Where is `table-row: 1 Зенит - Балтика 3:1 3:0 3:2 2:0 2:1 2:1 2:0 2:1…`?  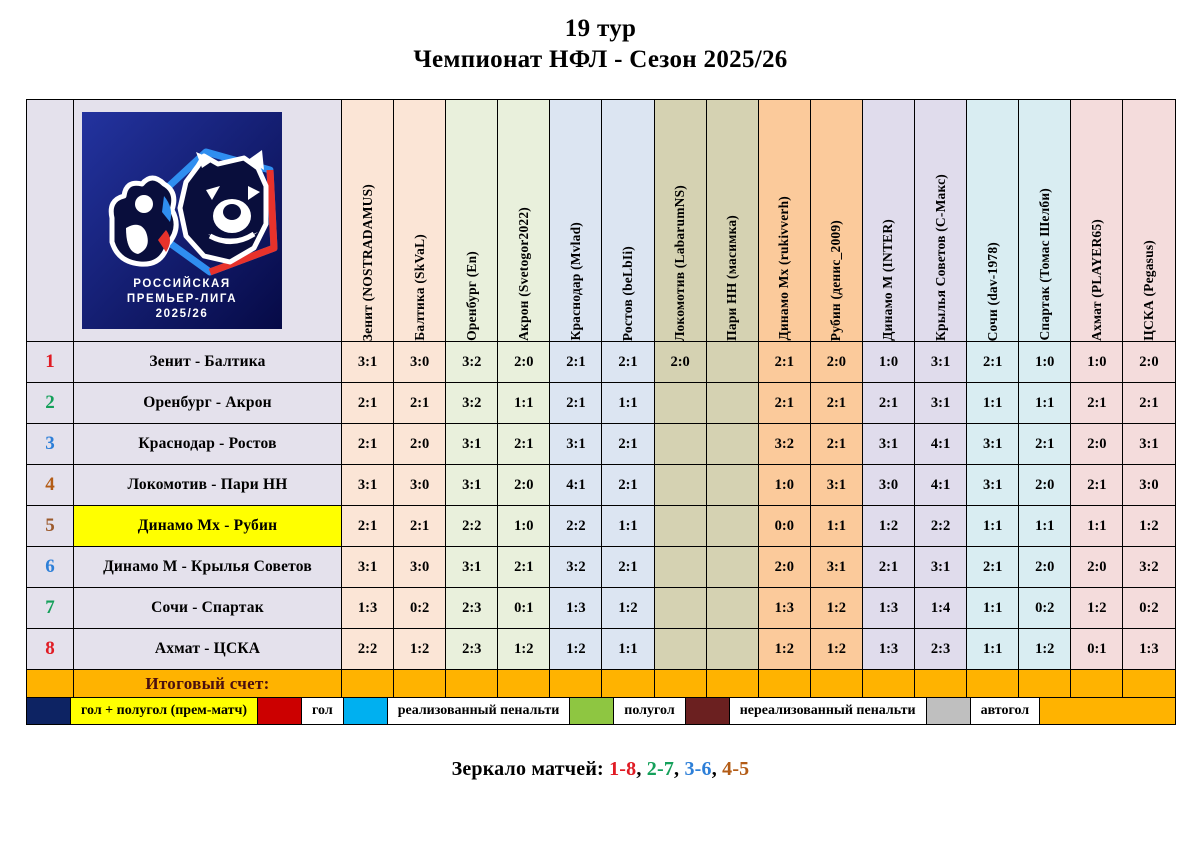
table-row: 1 Зенит - Балтика 3:1 3:0 3:2 2:0 2:1 2:1 2:0 2:1… is located at coordinates (601, 362).